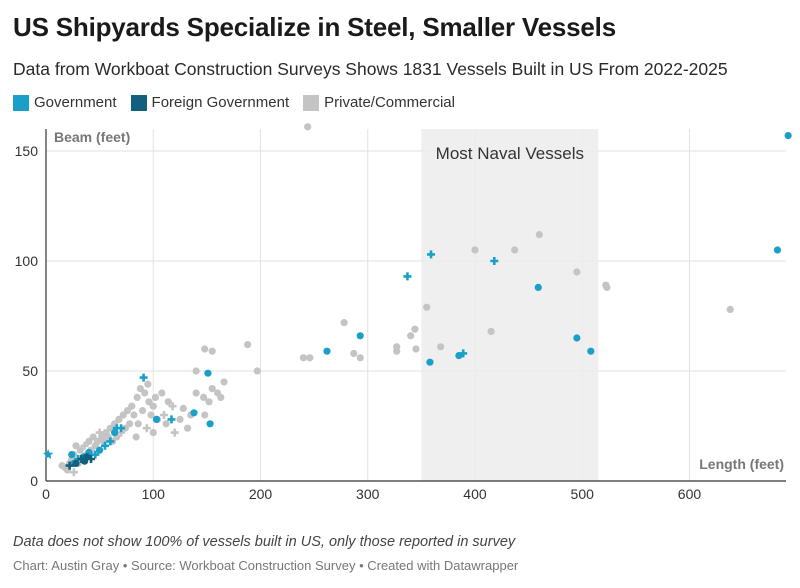 Image resolution: width=800 pixels, height=588 pixels. I want to click on legend-label-private-commercial: Private/Commercial, so click(389, 102).